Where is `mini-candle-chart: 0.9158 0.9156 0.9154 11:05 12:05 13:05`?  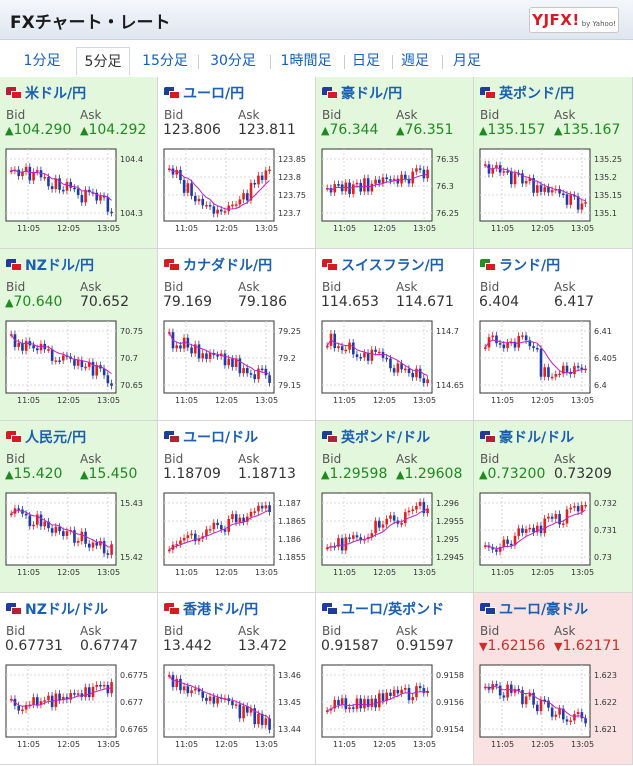
mini-candle-chart: 0.9158 0.9156 0.9154 11:05 12:05 13:05 is located at coordinates (396, 709).